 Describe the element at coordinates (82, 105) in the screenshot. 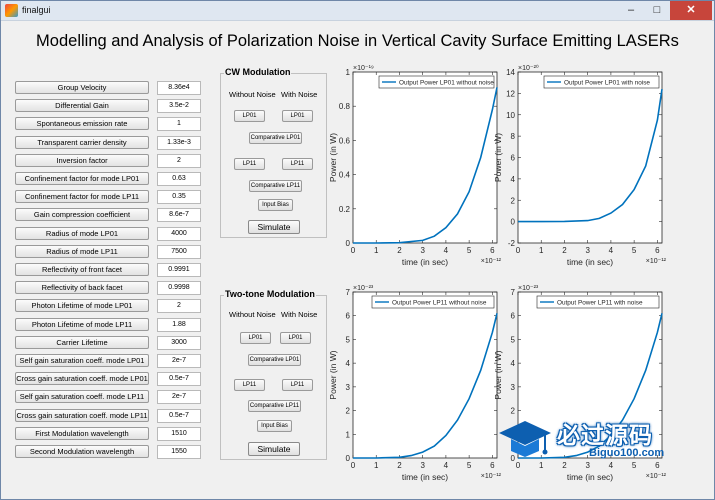

I see `param-label-button: Differential Gain` at that location.